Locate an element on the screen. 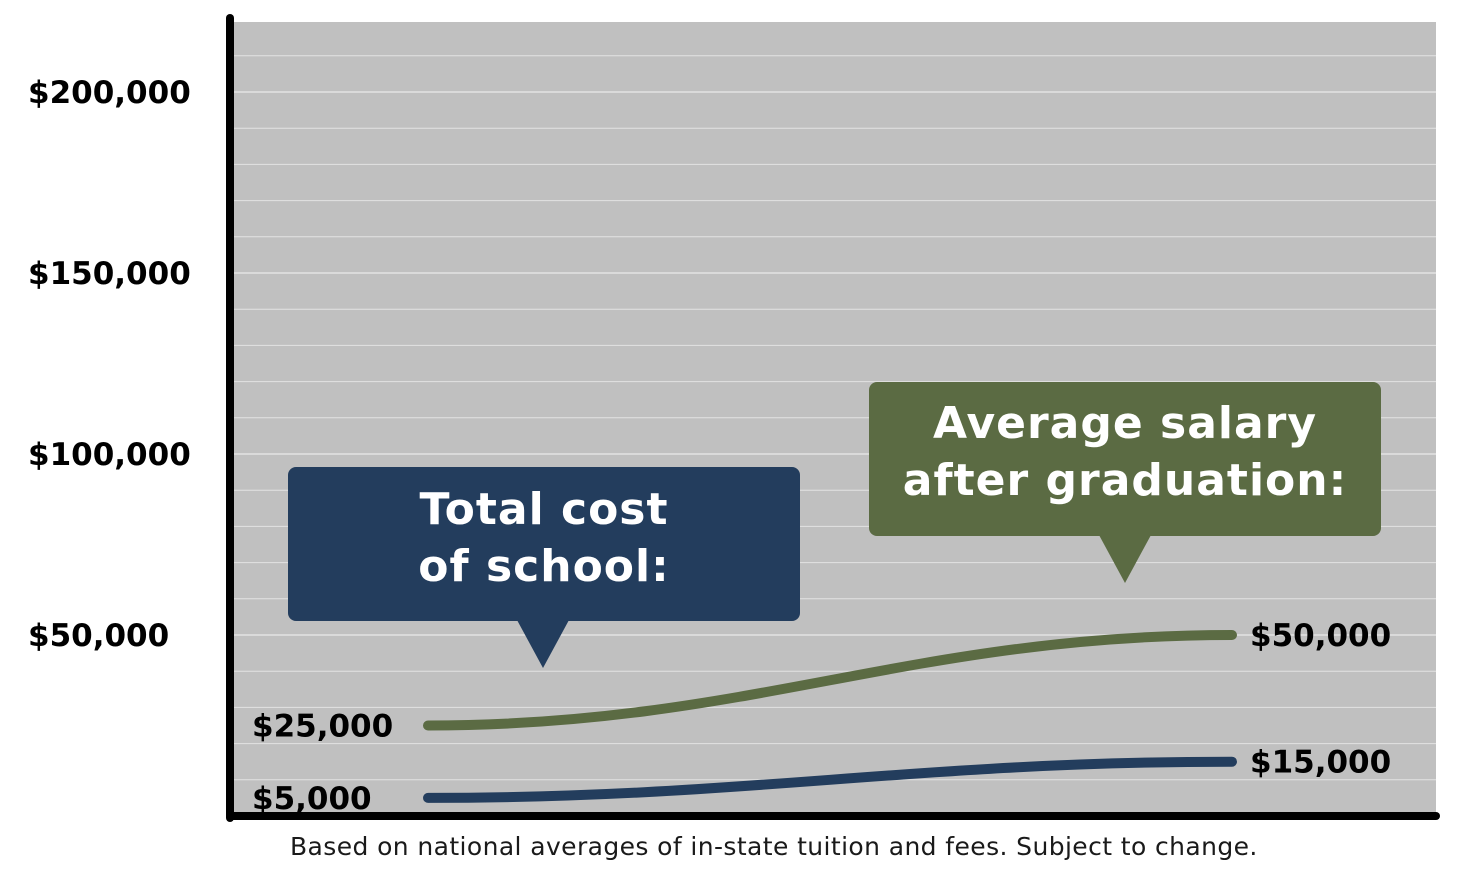 This screenshot has height=880, width=1476. cost-end-label: $15,000 is located at coordinates (1320, 763).